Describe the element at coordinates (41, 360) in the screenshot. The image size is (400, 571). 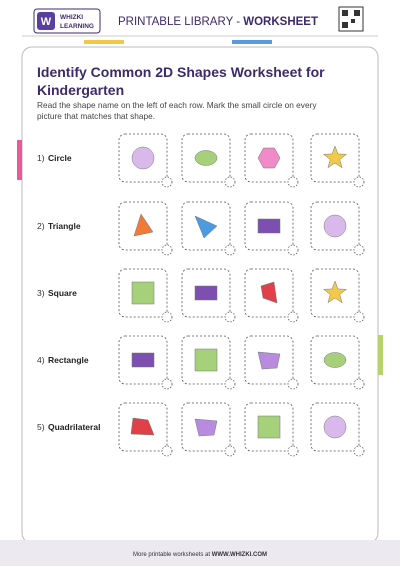
I see `row-number: 4)` at that location.